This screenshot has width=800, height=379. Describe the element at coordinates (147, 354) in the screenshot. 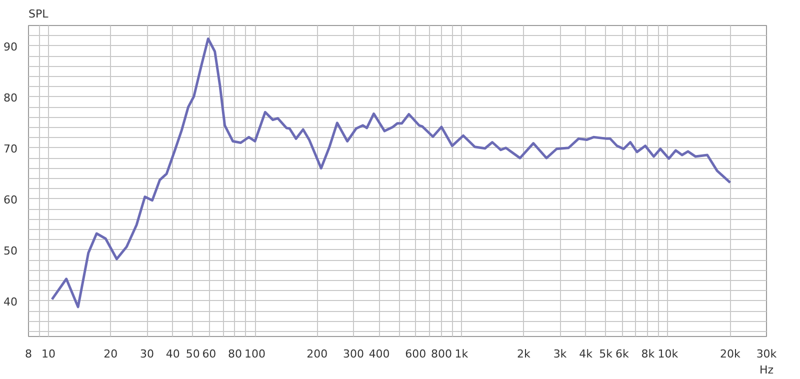

I see `x-tick-label: 30` at that location.